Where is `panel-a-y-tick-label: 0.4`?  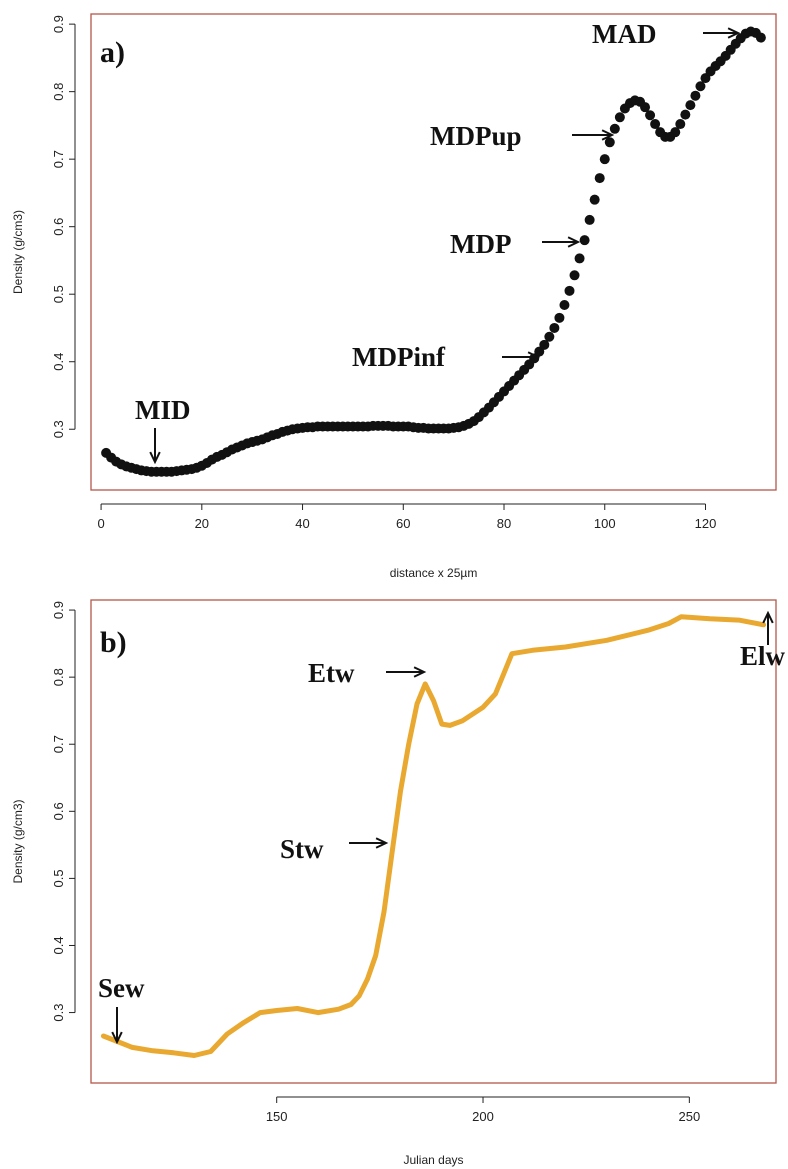 panel-a-y-tick-label: 0.4 is located at coordinates (58, 362).